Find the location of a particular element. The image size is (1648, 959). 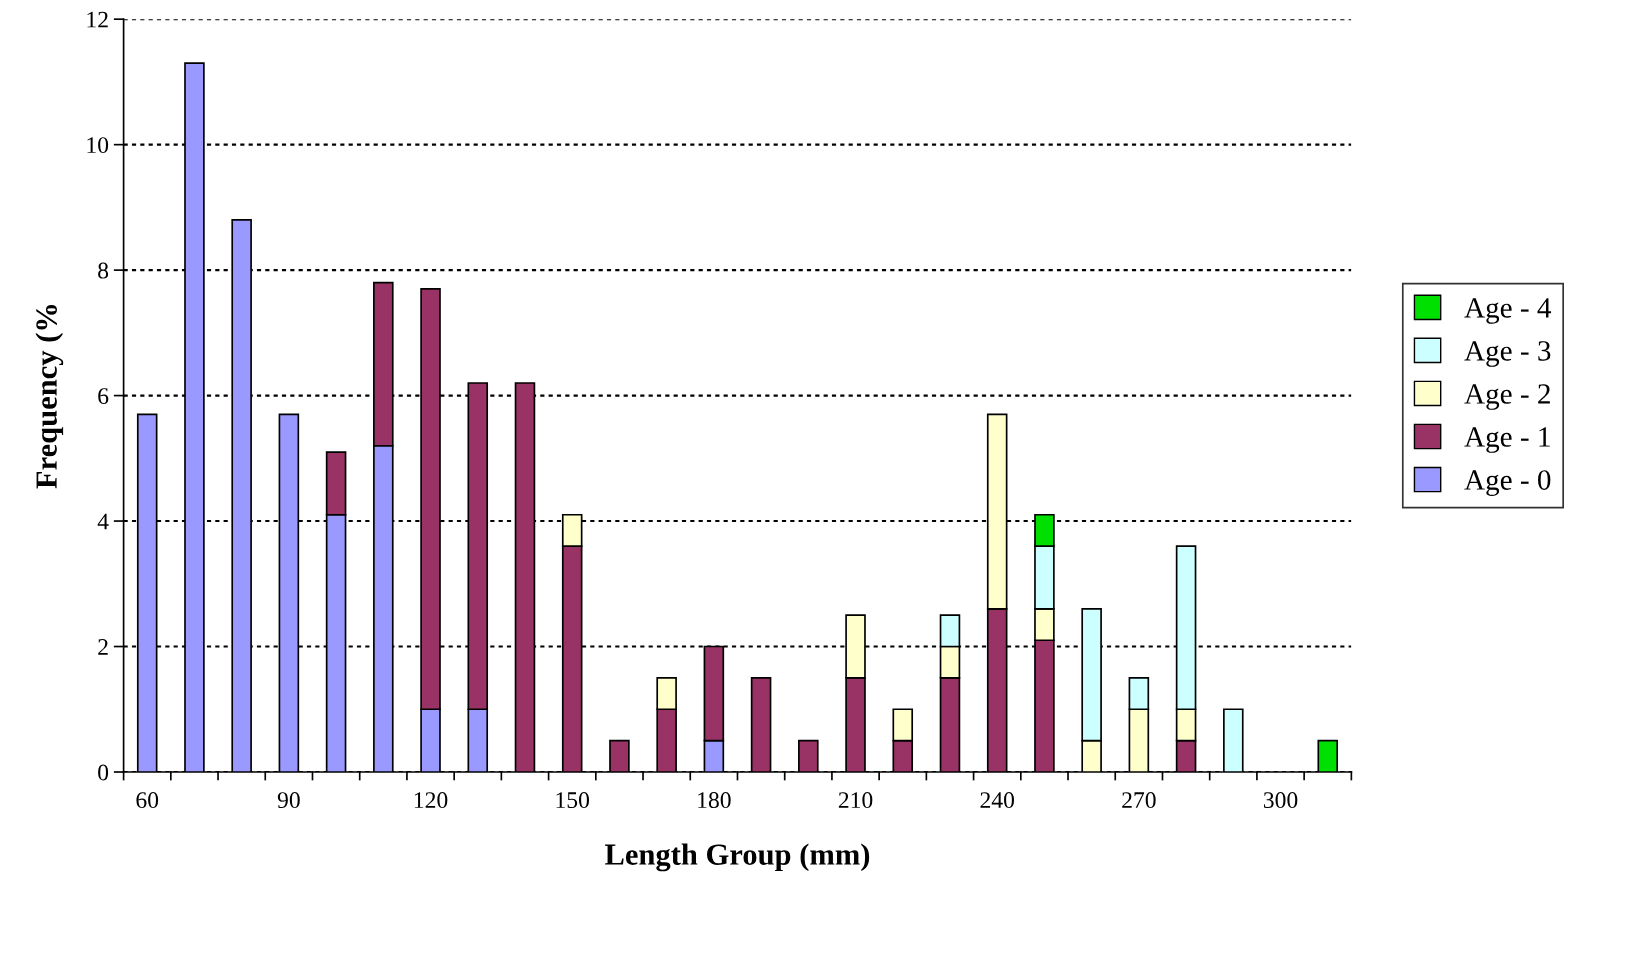

x-tick-label: 210 is located at coordinates (855, 800).